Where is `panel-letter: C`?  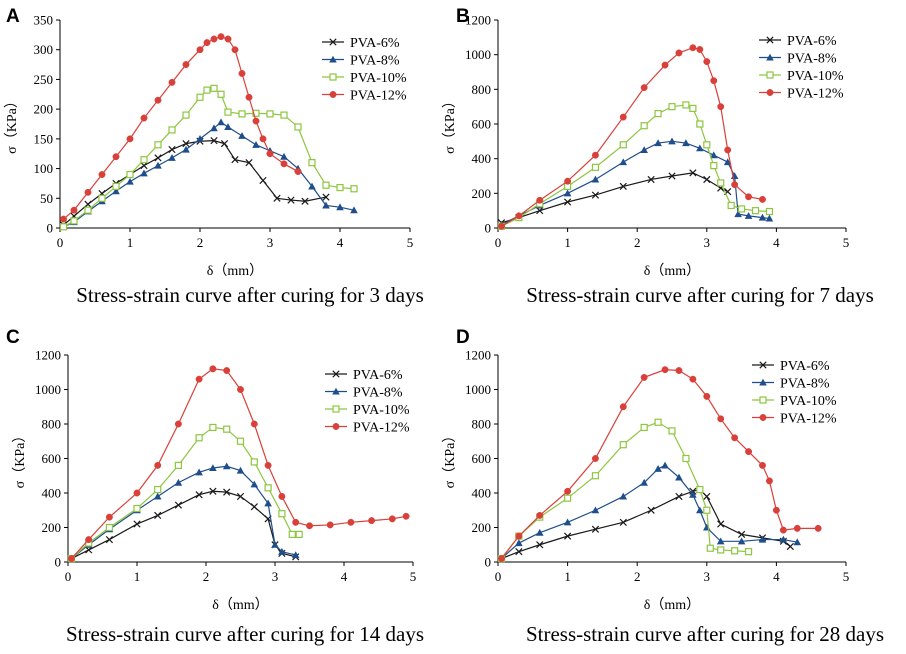 panel-letter: C is located at coordinates (13, 337).